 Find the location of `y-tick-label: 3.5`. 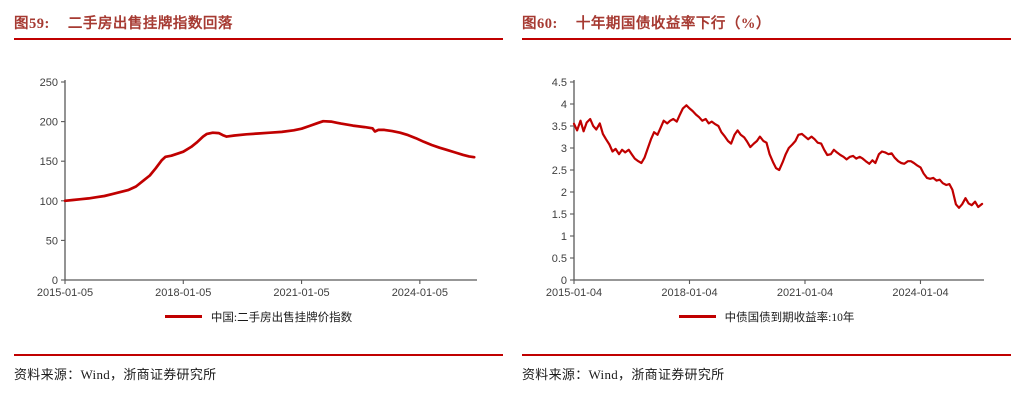

y-tick-label: 3.5 is located at coordinates (559, 127).